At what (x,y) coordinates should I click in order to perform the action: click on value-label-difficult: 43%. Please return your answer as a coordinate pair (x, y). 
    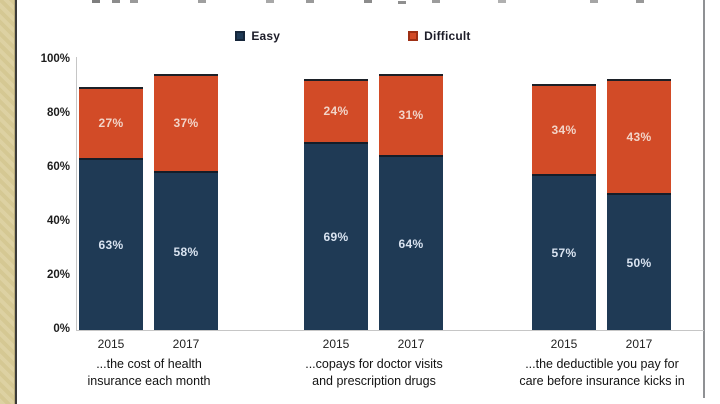
    Looking at the image, I should click on (639, 136).